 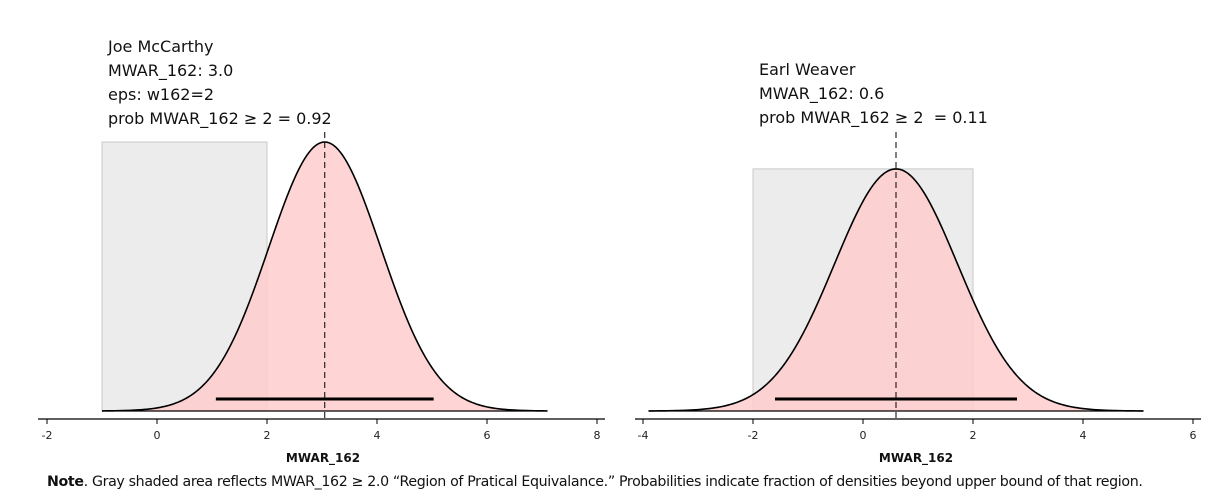 I want to click on probability-value: prob MWAR_162 ≥ 2 = 0.11, so click(x=873, y=117).